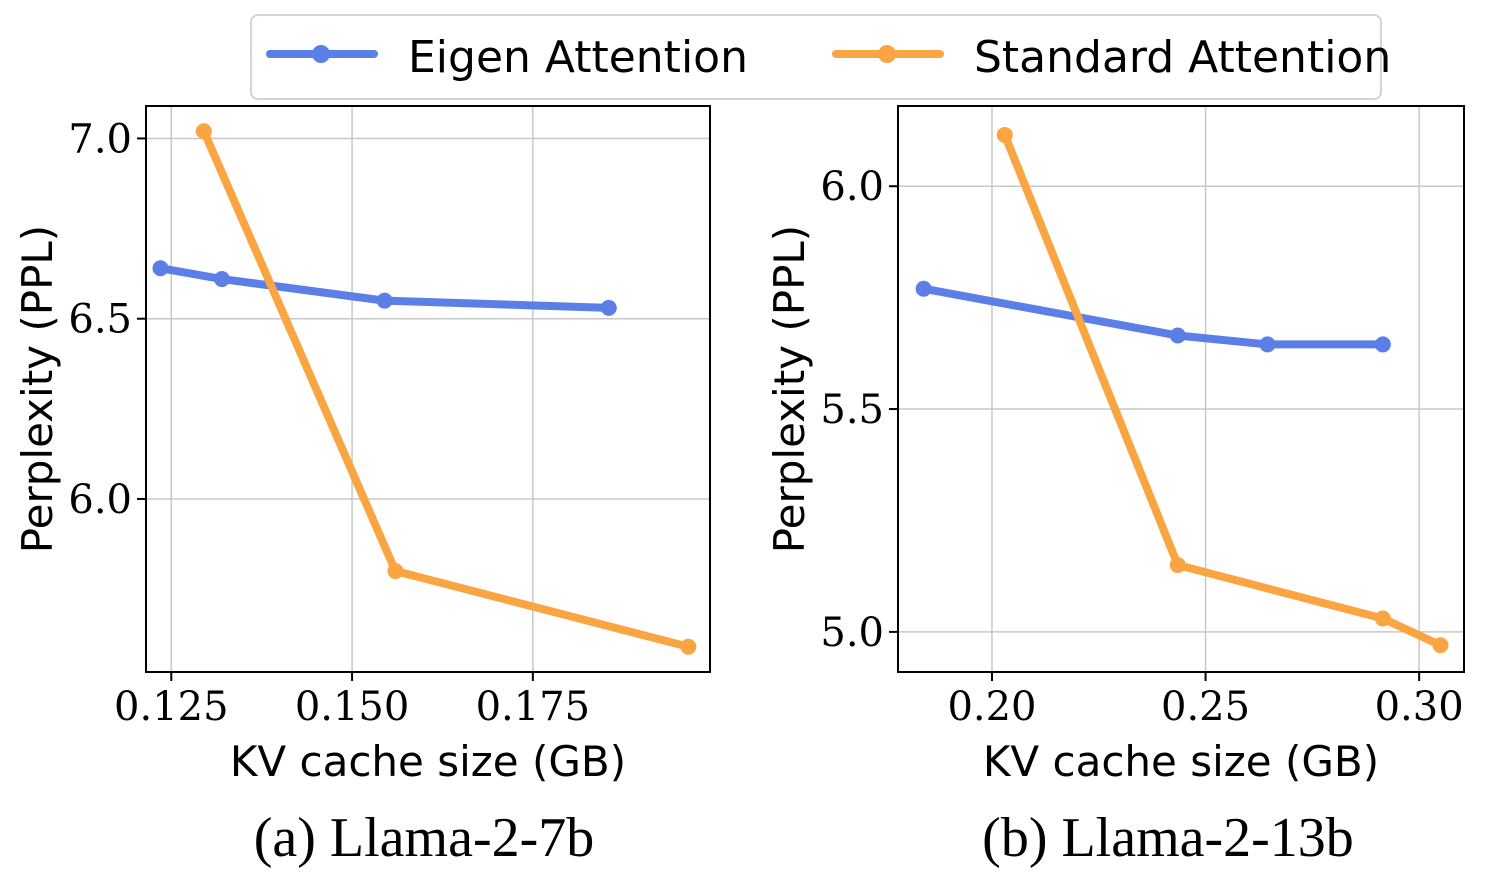  I want to click on legend-item-standard-attention: Standard Attention, so click(1111, 57).